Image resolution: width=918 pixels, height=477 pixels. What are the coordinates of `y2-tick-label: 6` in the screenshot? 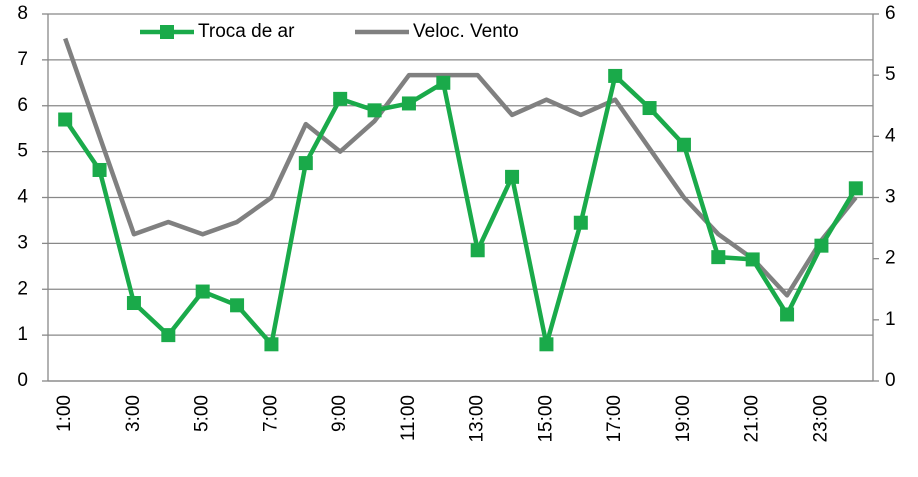 It's located at (890, 13).